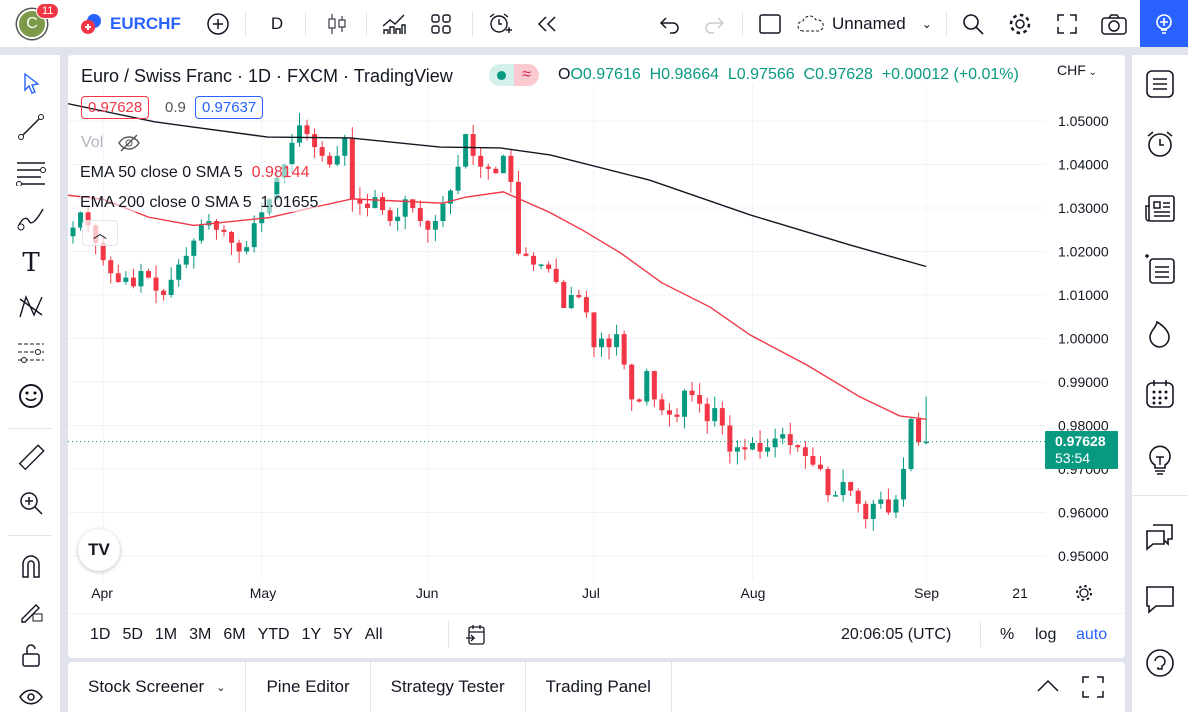 This screenshot has height=712, width=1188. What do you see at coordinates (1160, 459) in the screenshot?
I see `ideas-lightbulb-icon` at bounding box center [1160, 459].